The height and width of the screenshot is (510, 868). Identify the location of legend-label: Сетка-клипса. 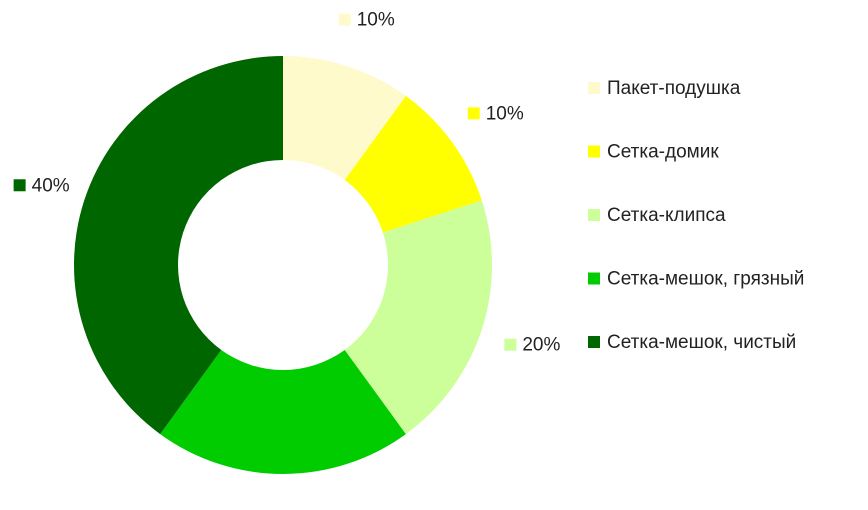
(666, 215).